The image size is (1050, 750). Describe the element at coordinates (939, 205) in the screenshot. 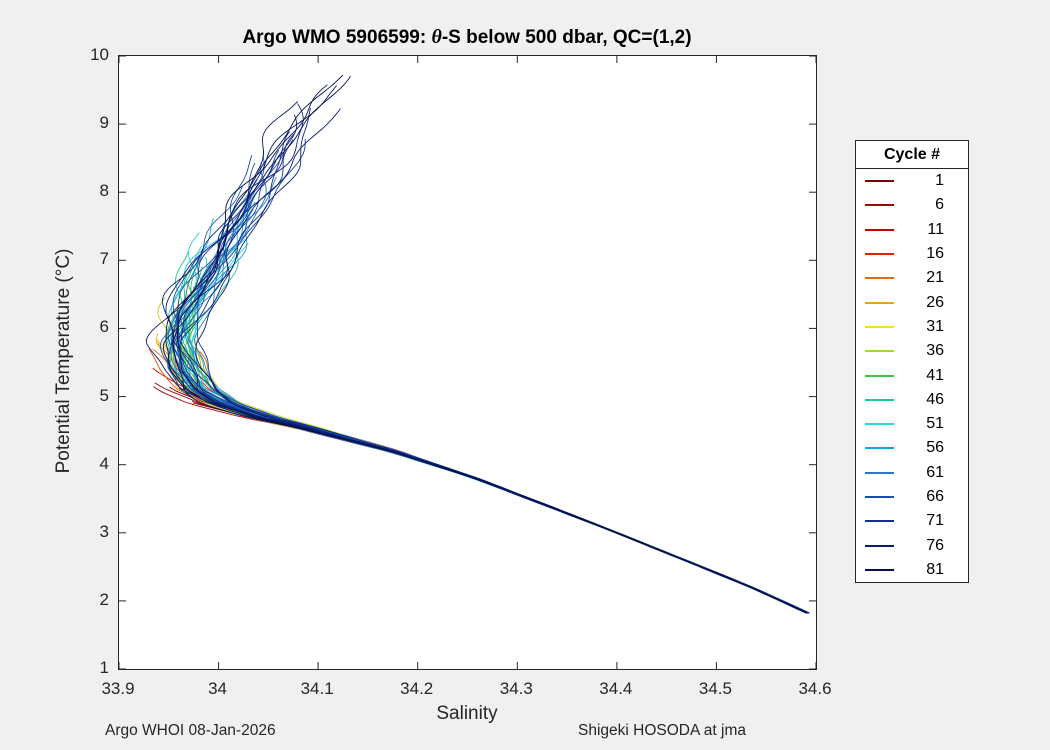

I see `legend-entry-label: 6` at that location.